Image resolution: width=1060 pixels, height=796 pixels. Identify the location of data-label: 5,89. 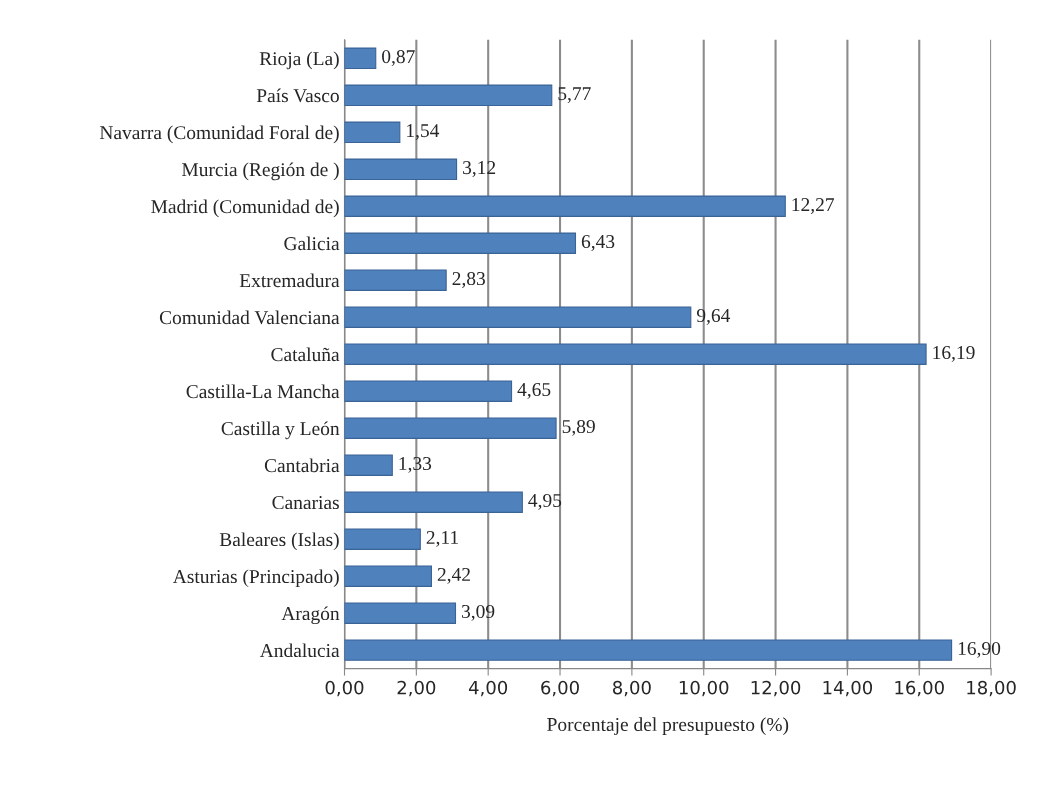
(578, 427).